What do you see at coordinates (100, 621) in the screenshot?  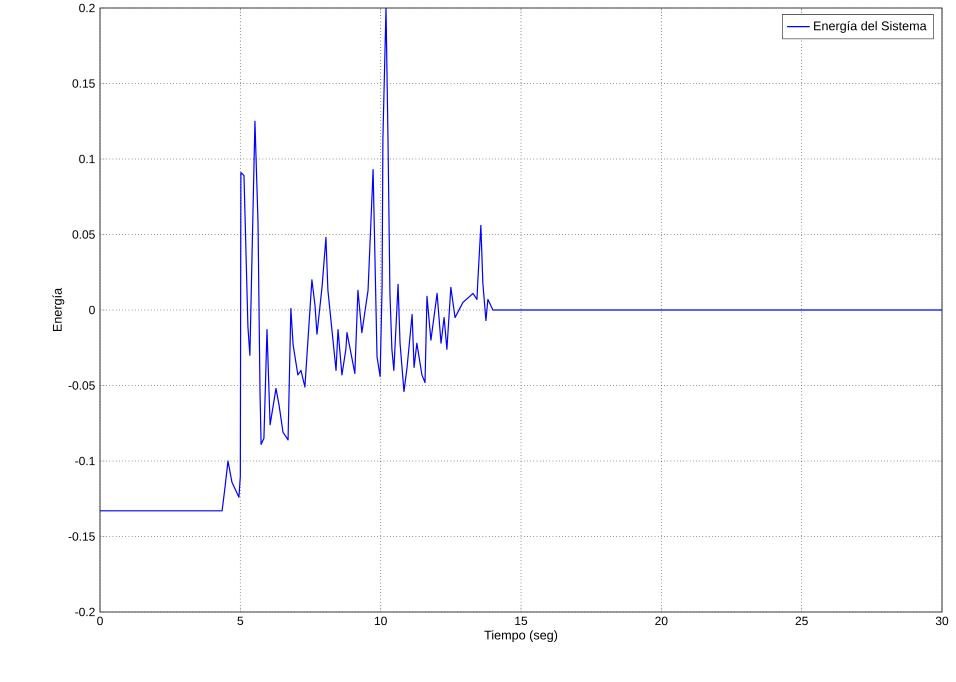 I see `x-tick-label: 0` at bounding box center [100, 621].